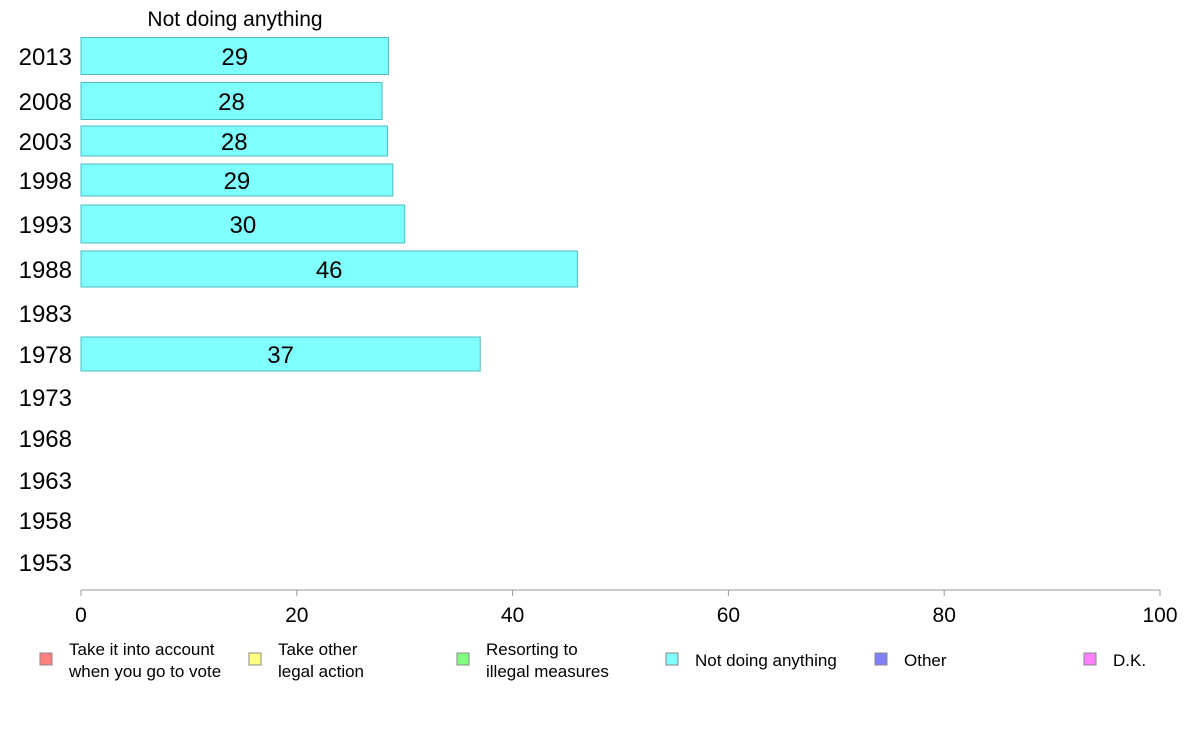 The width and height of the screenshot is (1188, 736). I want to click on x-axis: 0 20 40 60 80 100, so click(626, 608).